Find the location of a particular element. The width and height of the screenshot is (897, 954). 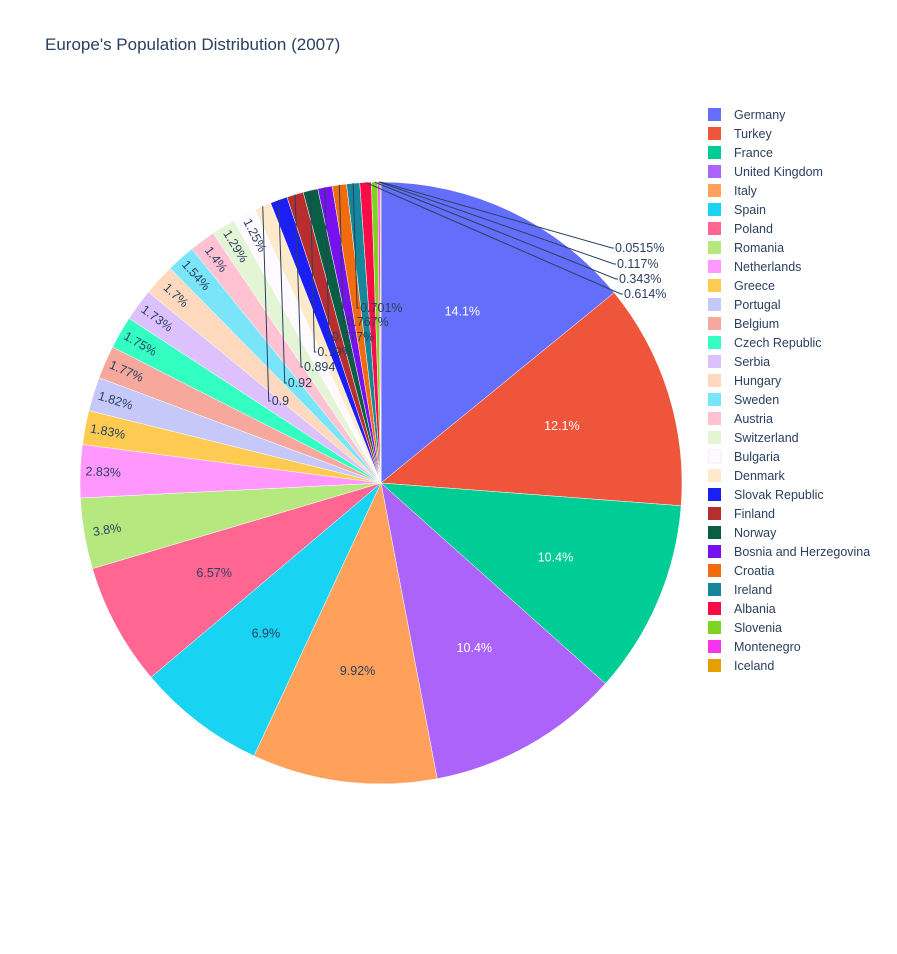

legend-label: Austria is located at coordinates (753, 419).